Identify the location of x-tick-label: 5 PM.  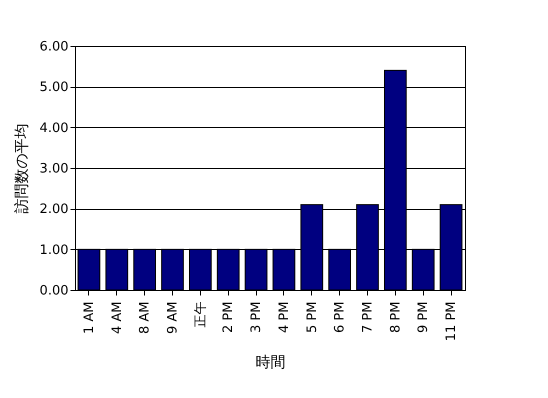
(312, 317).